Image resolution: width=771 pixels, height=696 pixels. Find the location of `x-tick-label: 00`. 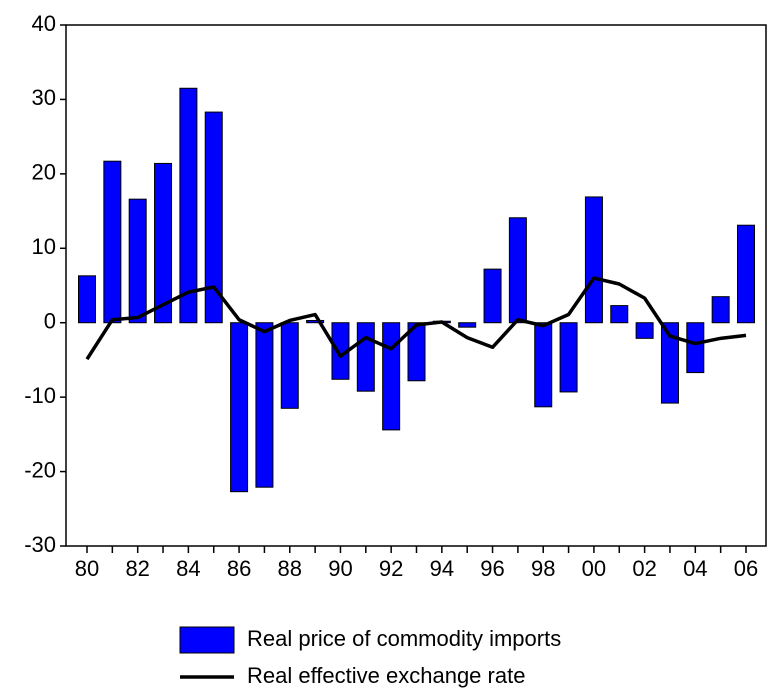

x-tick-label: 00 is located at coordinates (594, 568).